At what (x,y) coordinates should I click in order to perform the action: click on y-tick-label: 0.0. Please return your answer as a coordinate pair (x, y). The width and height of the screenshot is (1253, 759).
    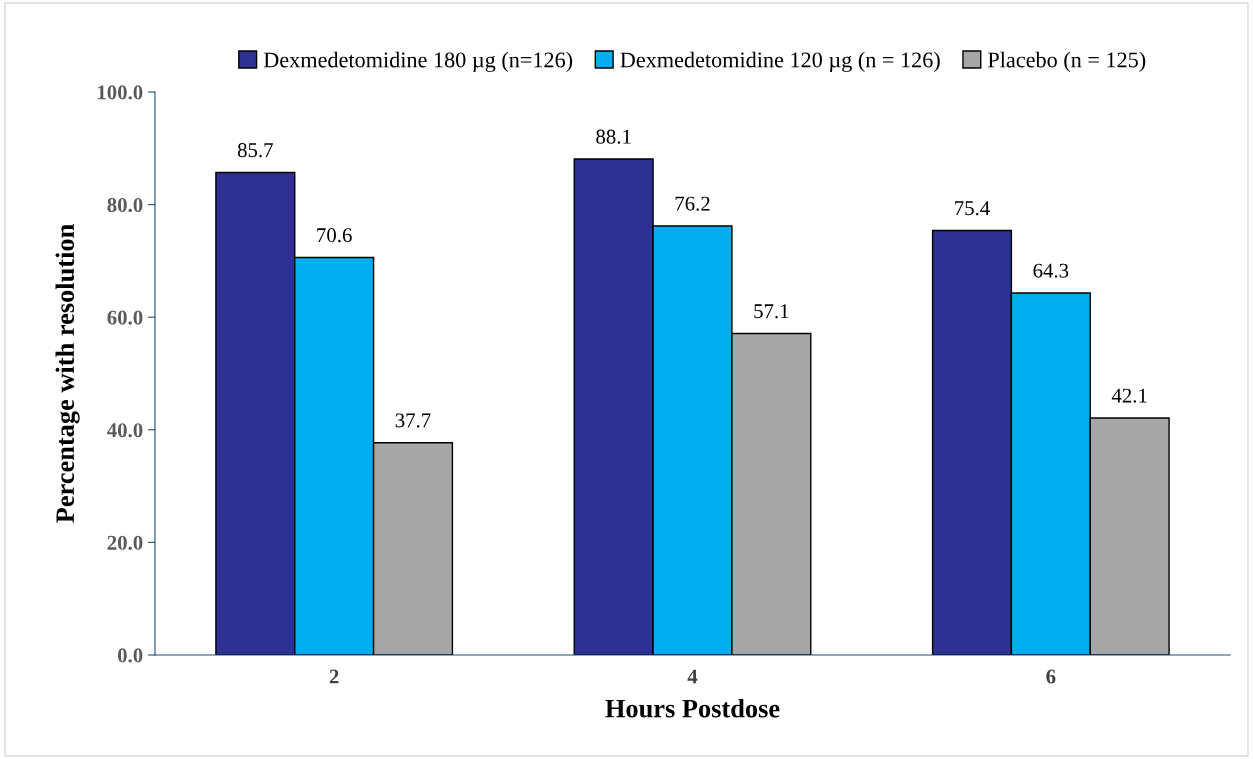
    Looking at the image, I should click on (130, 655).